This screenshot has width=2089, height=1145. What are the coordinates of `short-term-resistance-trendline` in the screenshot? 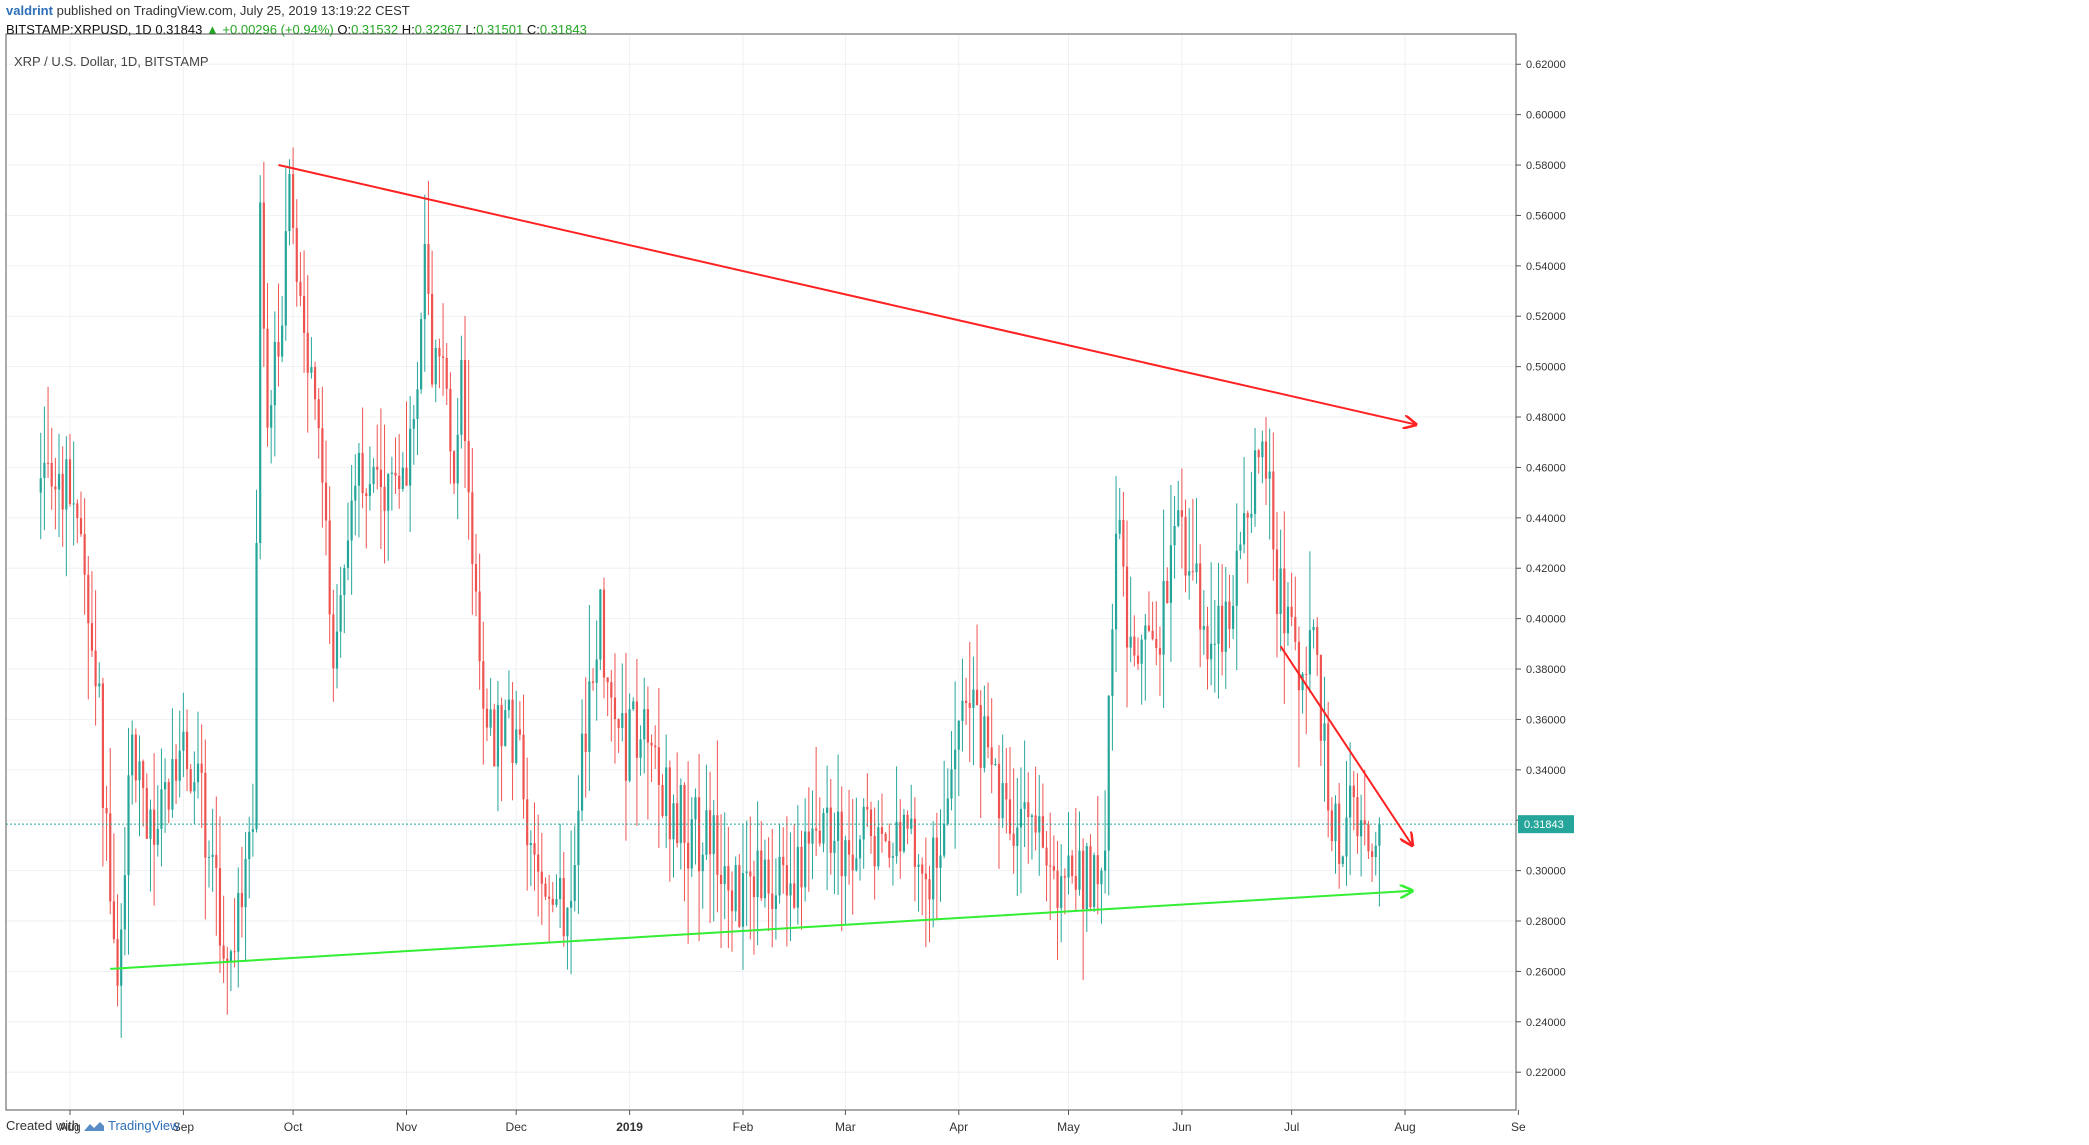 It's located at (1346, 745).